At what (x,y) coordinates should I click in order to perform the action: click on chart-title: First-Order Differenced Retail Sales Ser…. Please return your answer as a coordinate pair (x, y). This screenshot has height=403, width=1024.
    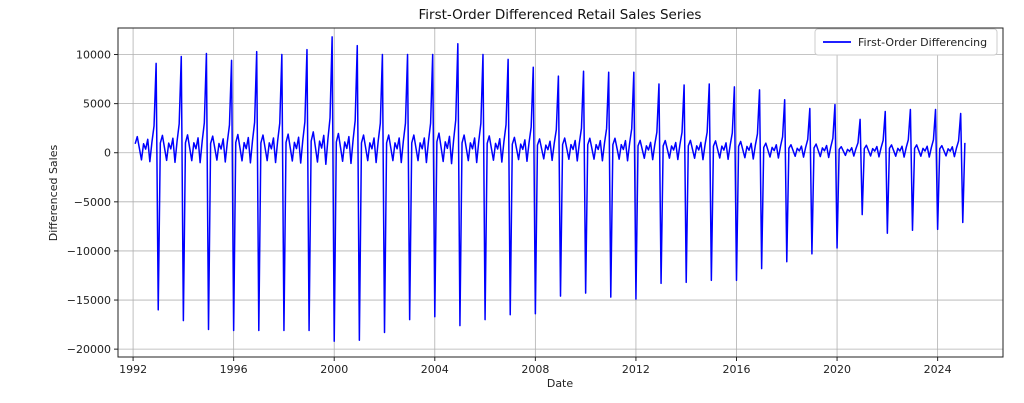
    Looking at the image, I should click on (560, 15).